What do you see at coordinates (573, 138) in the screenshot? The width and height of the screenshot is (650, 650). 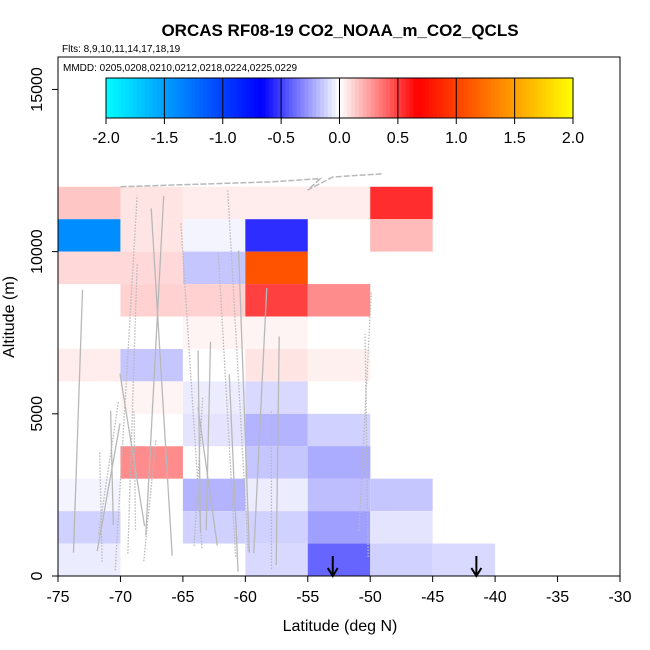 I see `colorbar-tick-label: 2.0` at bounding box center [573, 138].